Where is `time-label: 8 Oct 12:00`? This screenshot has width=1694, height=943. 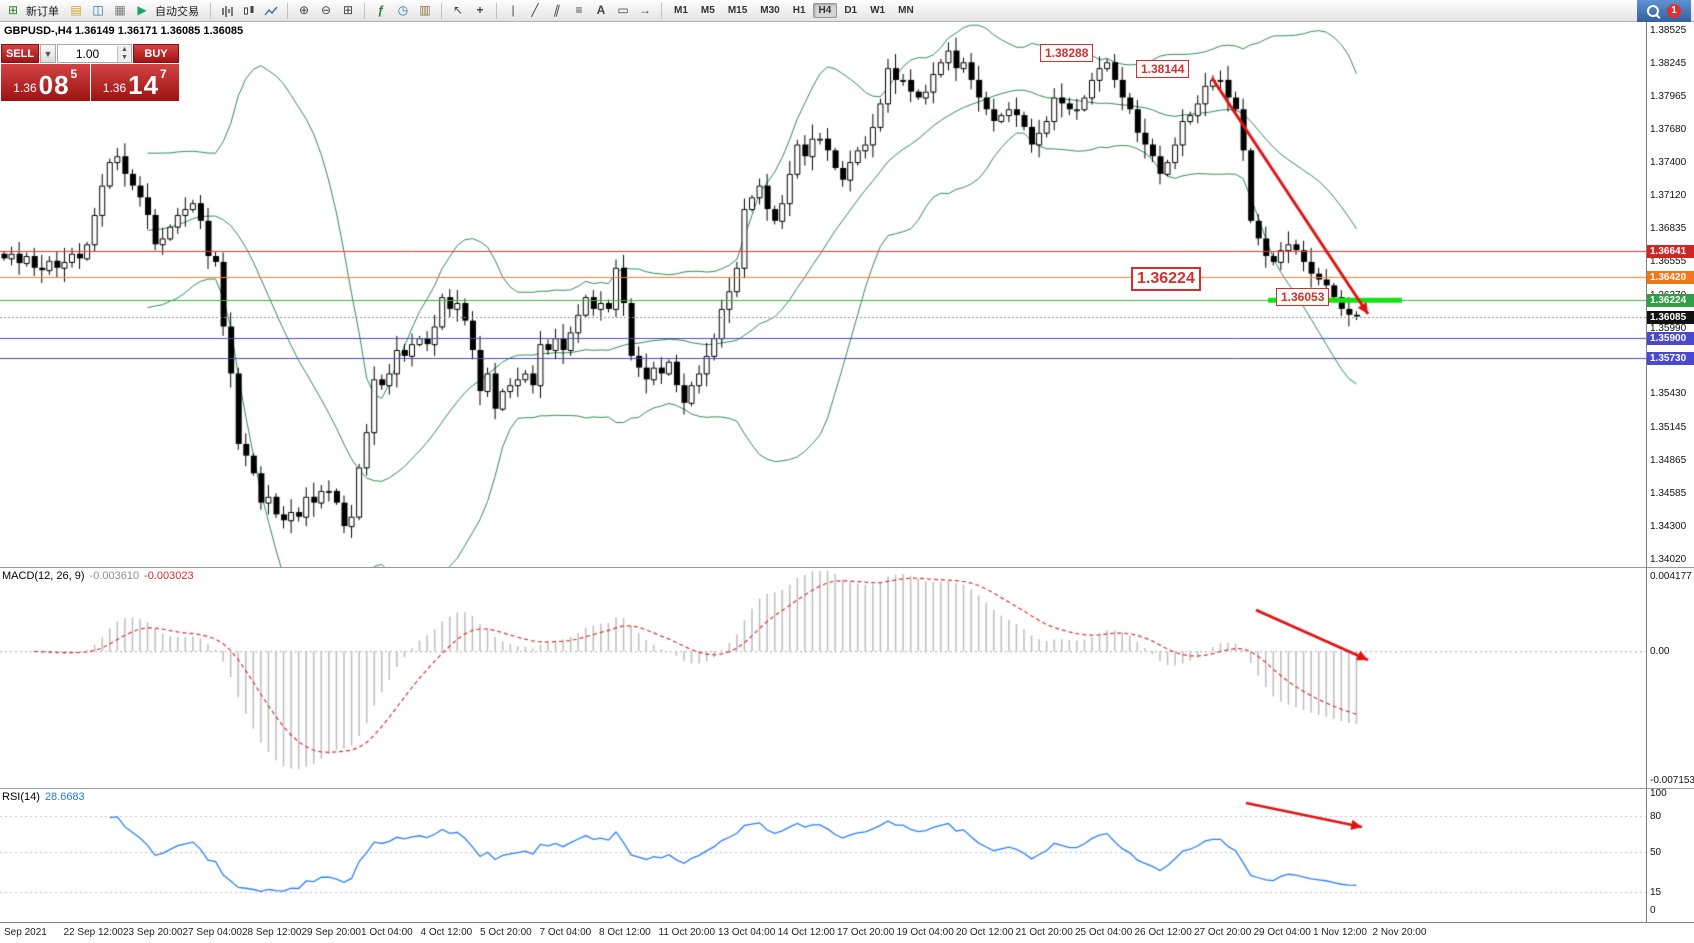
time-label: 8 Oct 12:00 is located at coordinates (625, 932).